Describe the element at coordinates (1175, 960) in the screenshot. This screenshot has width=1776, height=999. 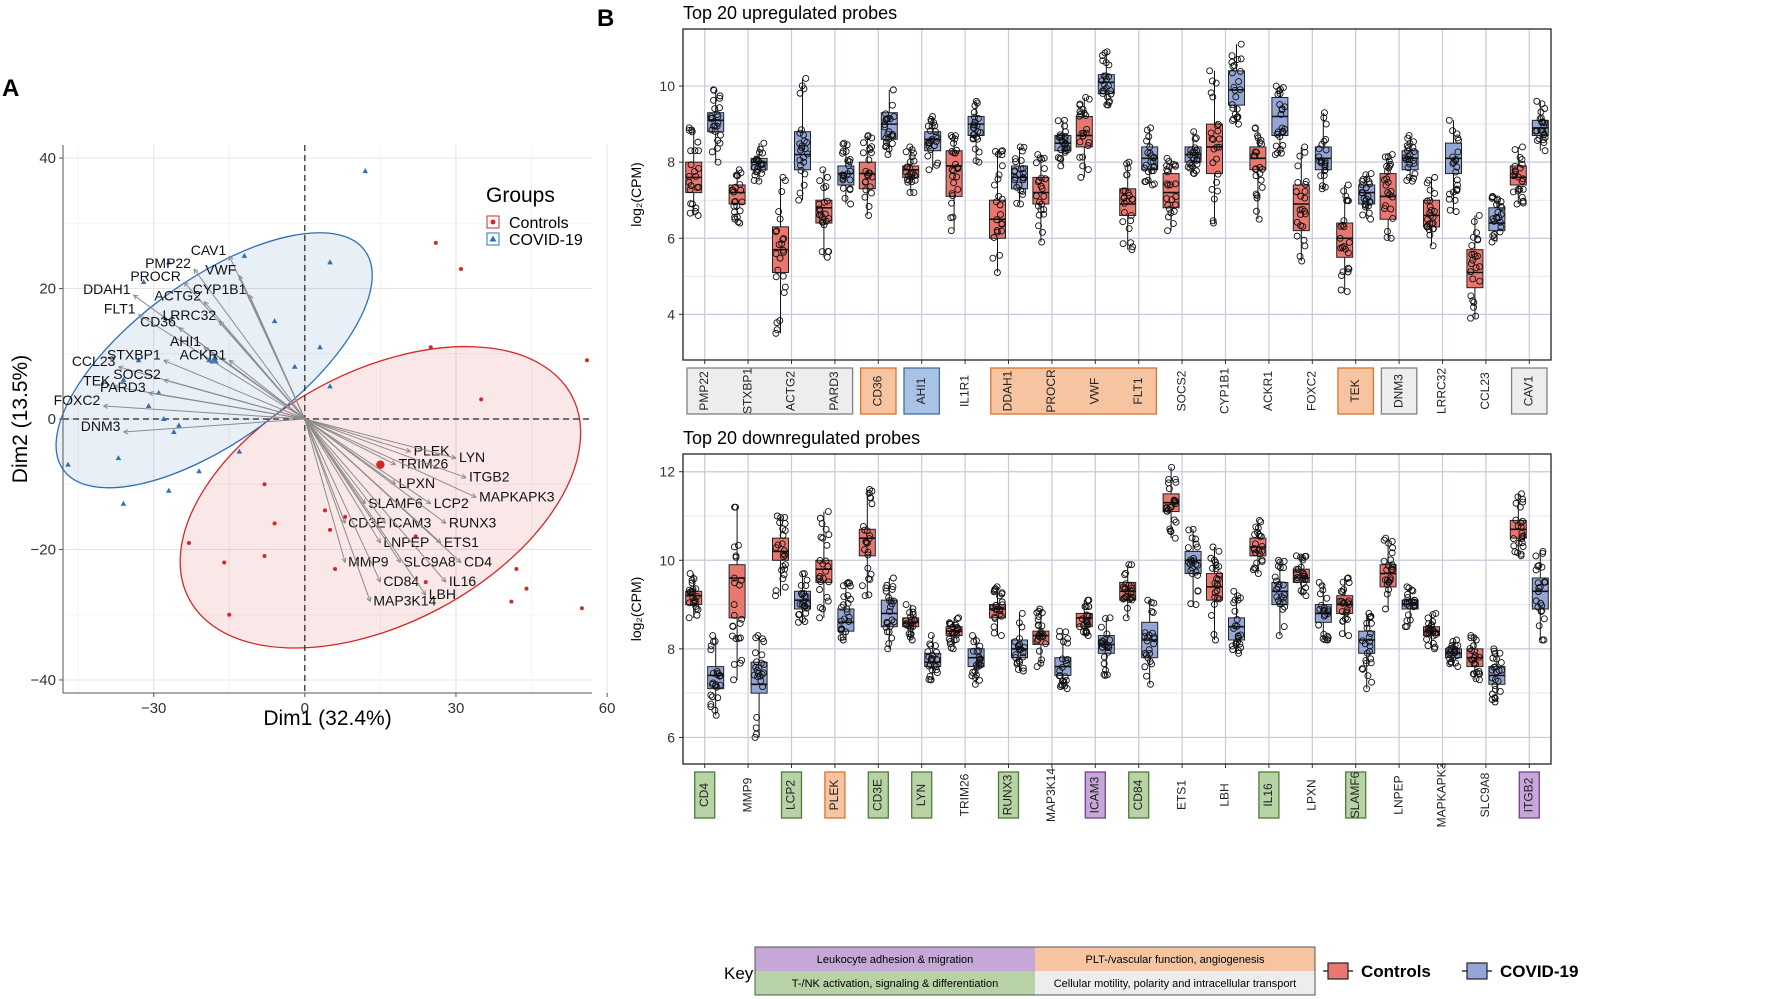
I see `key-plt-text: PLT-/vascular function, angiogenesis` at that location.